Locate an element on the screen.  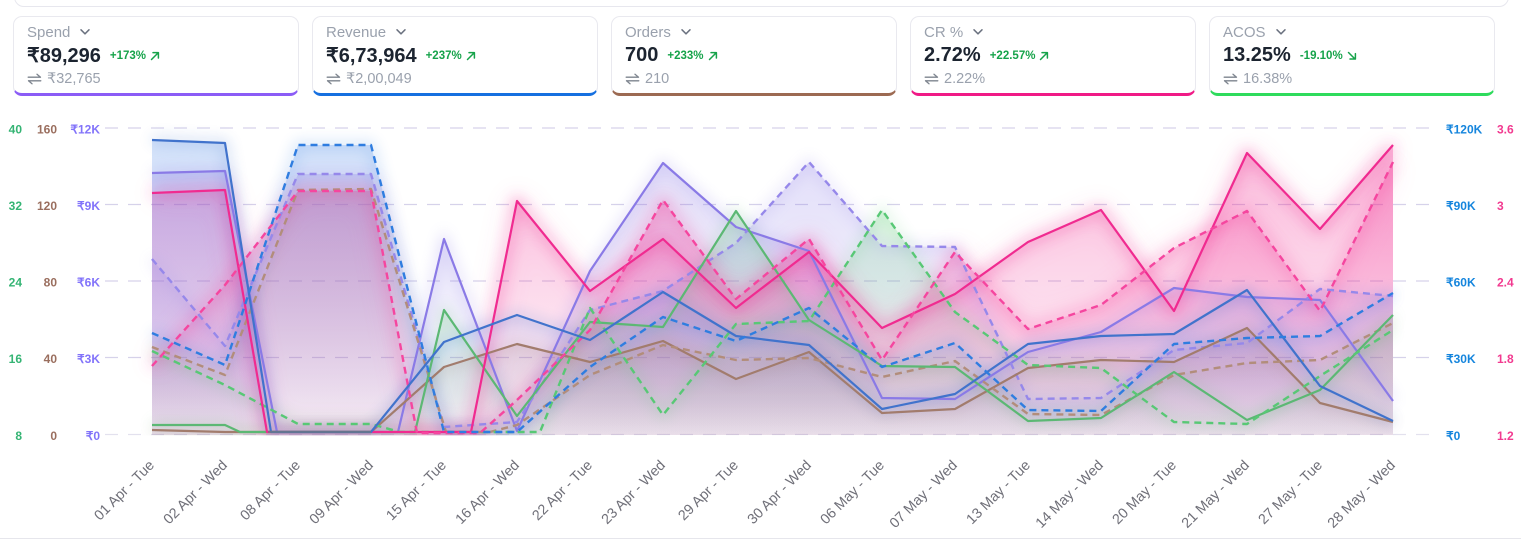
svg-text: ₹30K is located at coordinates (1461, 359).